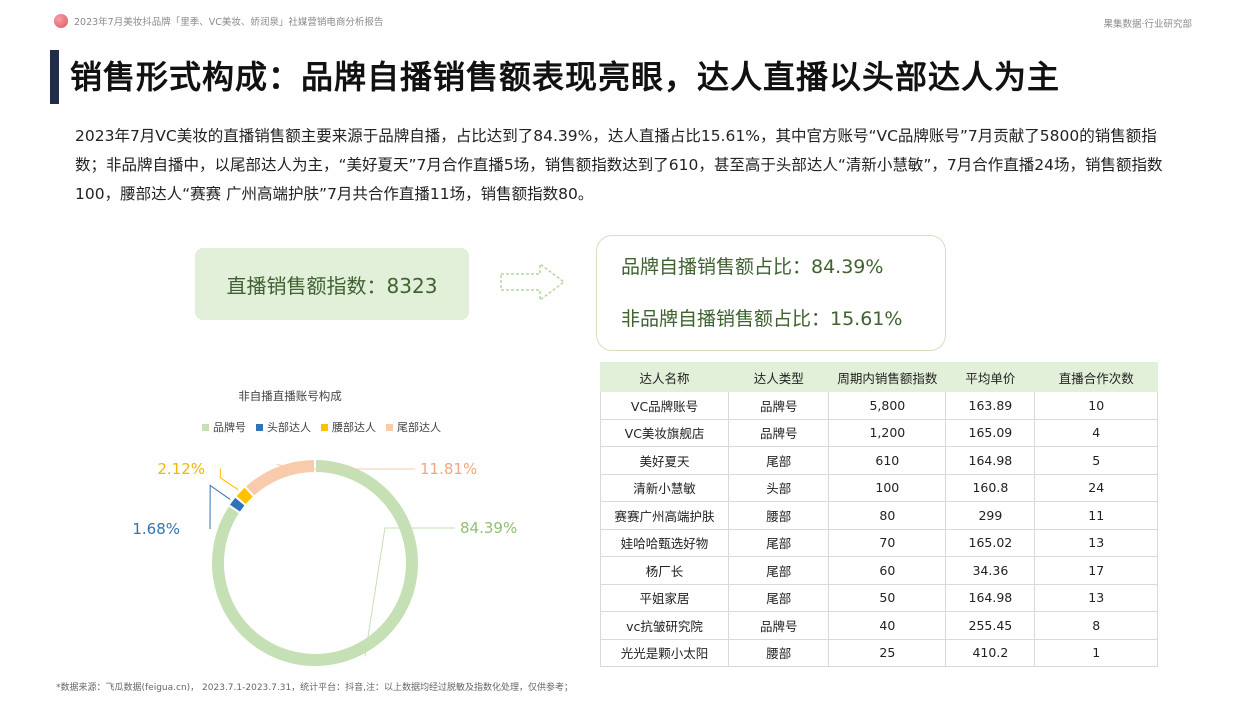 The height and width of the screenshot is (703, 1250). Describe the element at coordinates (488, 528) in the screenshot. I see `slice-label: 84.39%` at that location.